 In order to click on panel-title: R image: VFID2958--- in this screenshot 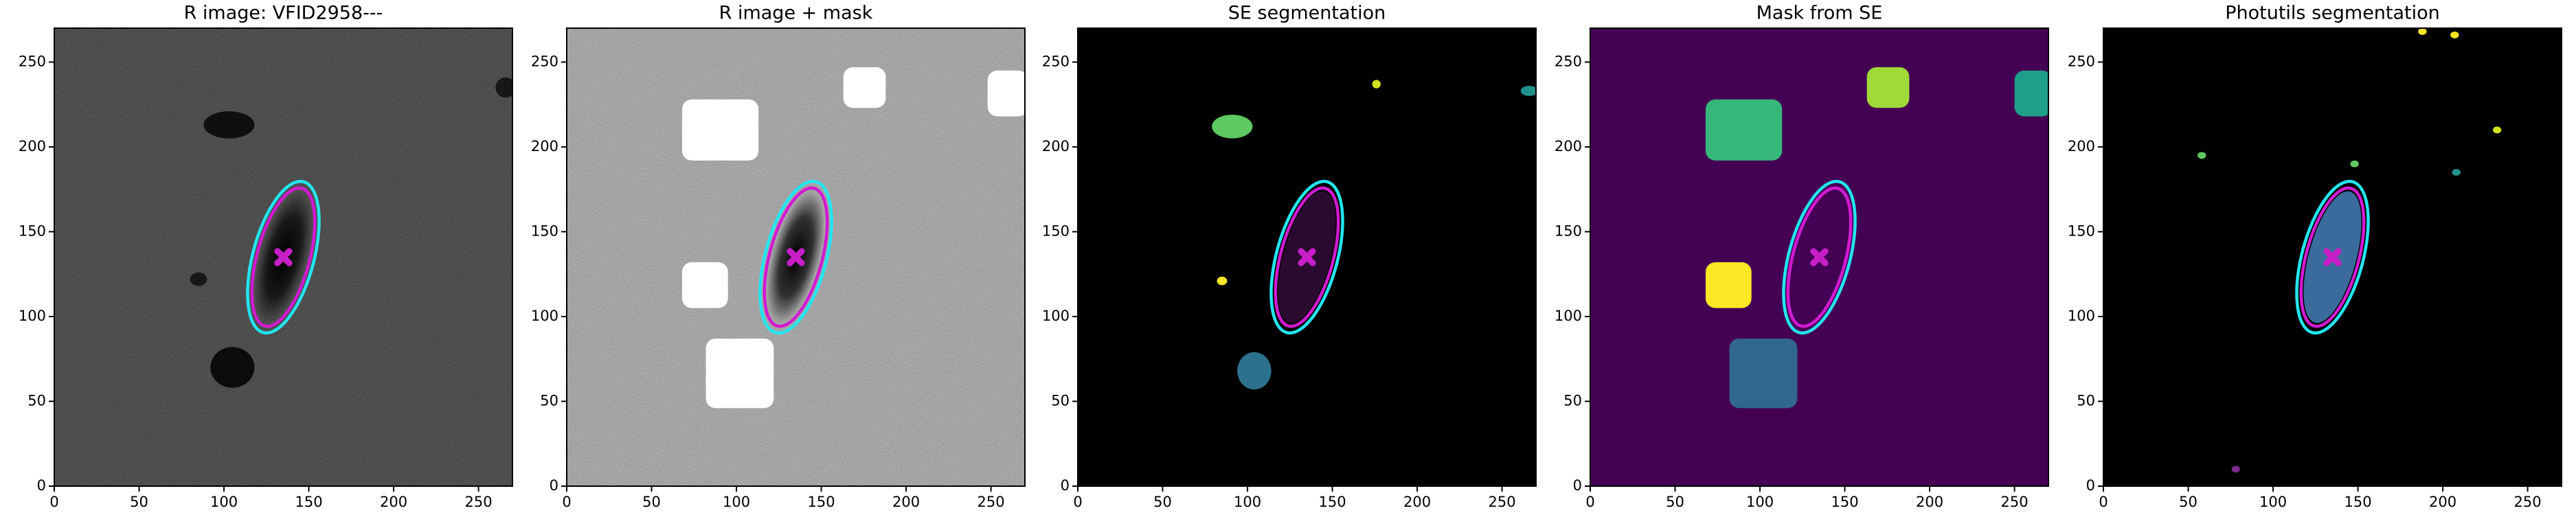, I will do `click(283, 13)`.